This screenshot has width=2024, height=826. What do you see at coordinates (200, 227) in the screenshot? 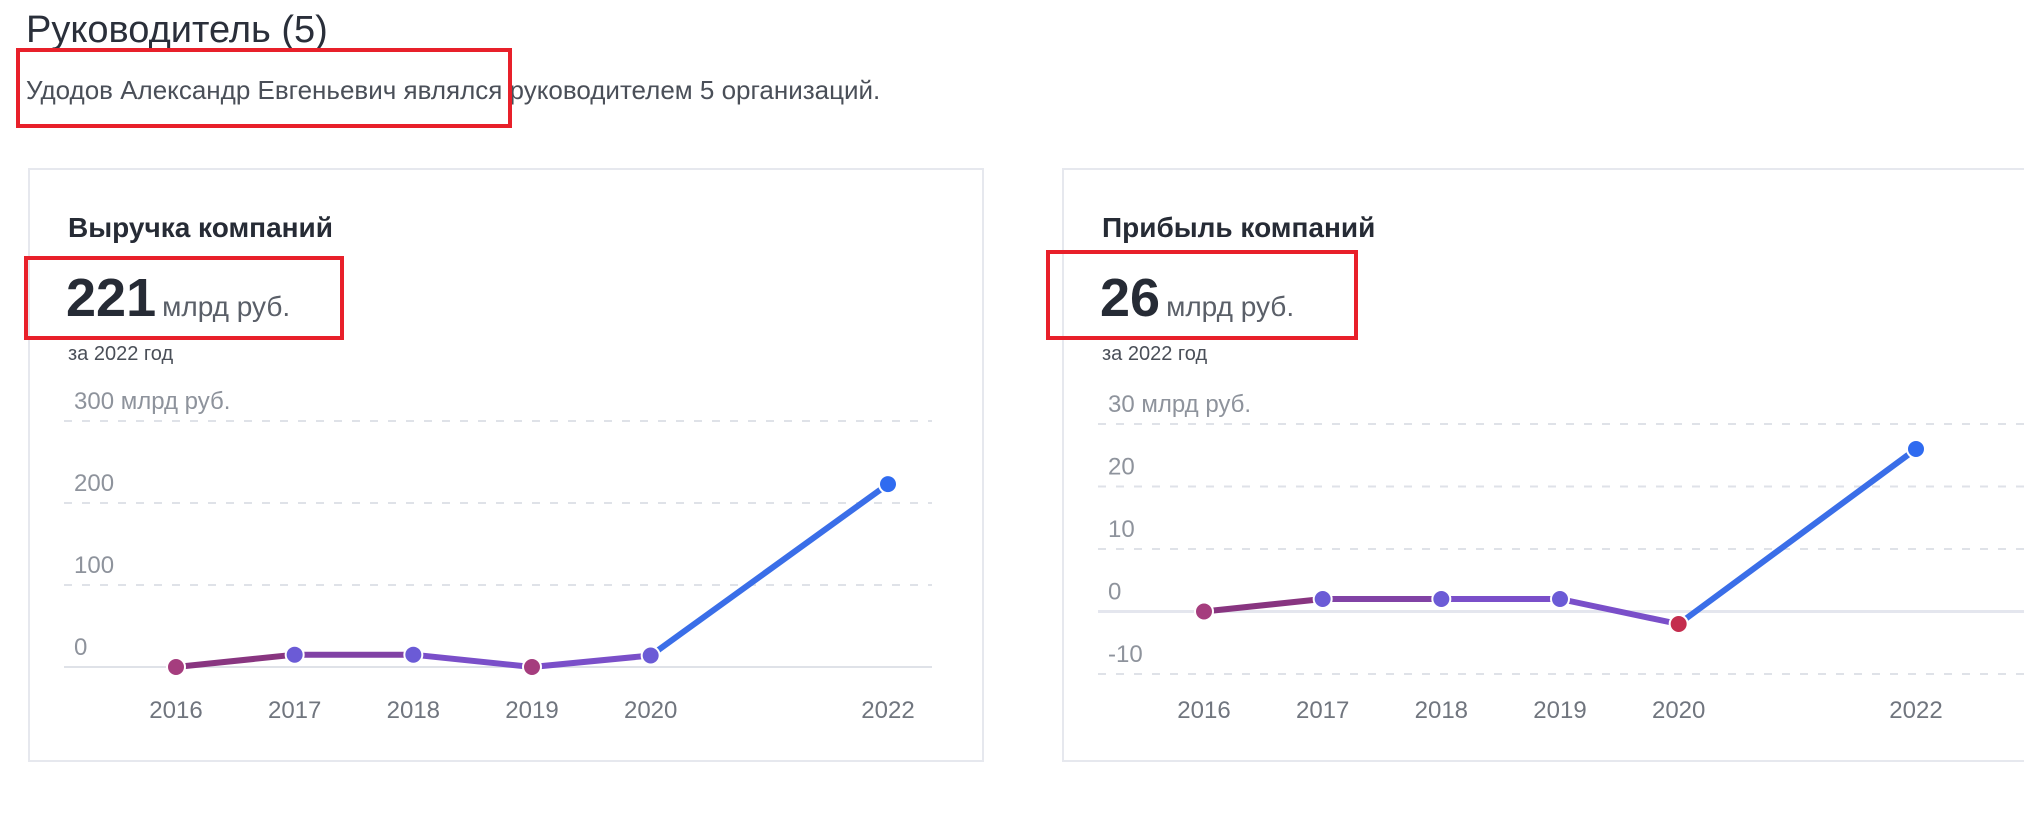
I see `revenue-card-title: Выручка компаний` at bounding box center [200, 227].